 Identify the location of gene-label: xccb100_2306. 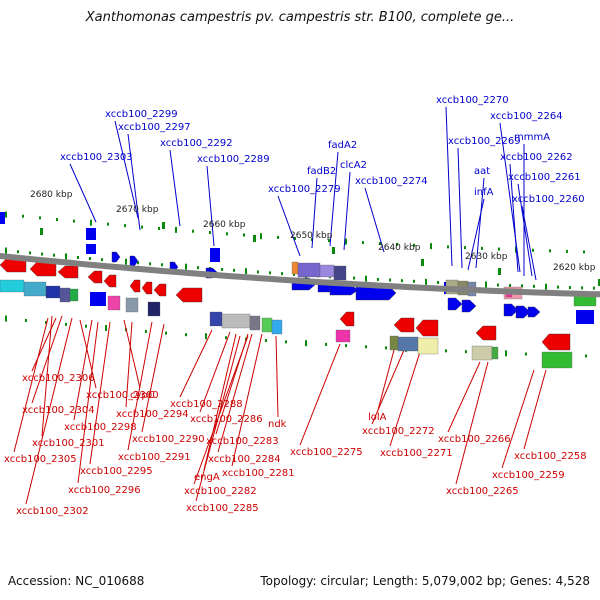
(58, 378).